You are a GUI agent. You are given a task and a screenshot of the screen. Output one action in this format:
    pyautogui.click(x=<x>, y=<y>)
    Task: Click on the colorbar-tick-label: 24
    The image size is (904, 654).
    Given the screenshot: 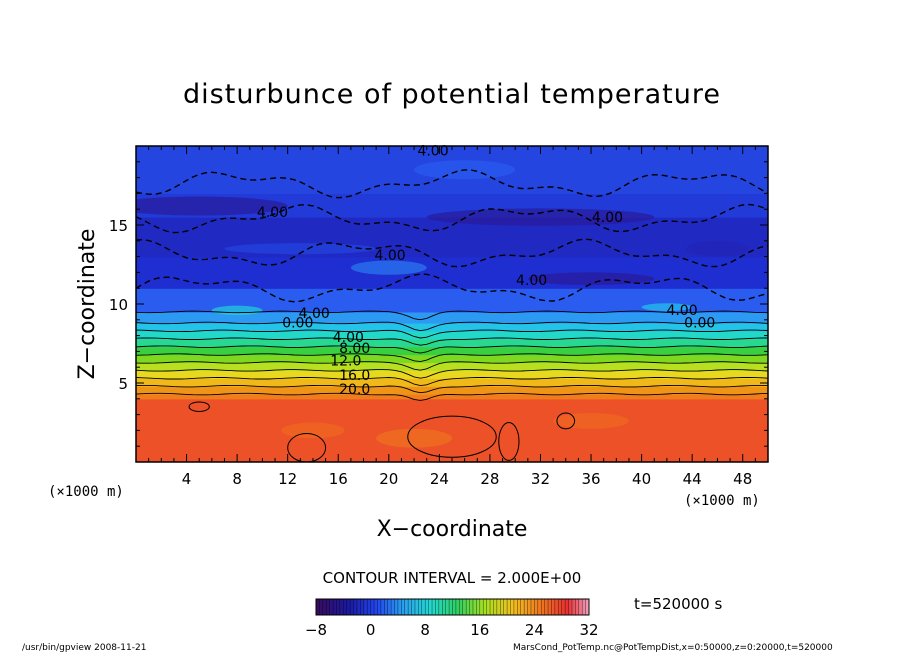 What is the action you would take?
    pyautogui.click(x=534, y=630)
    